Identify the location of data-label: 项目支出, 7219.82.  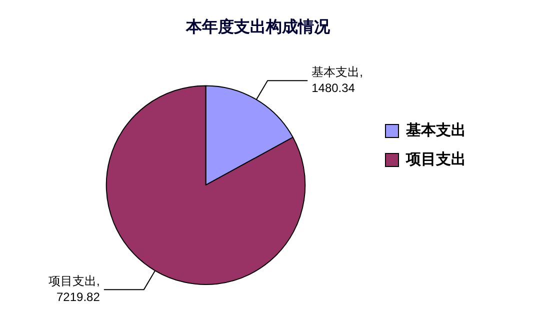
(74, 289).